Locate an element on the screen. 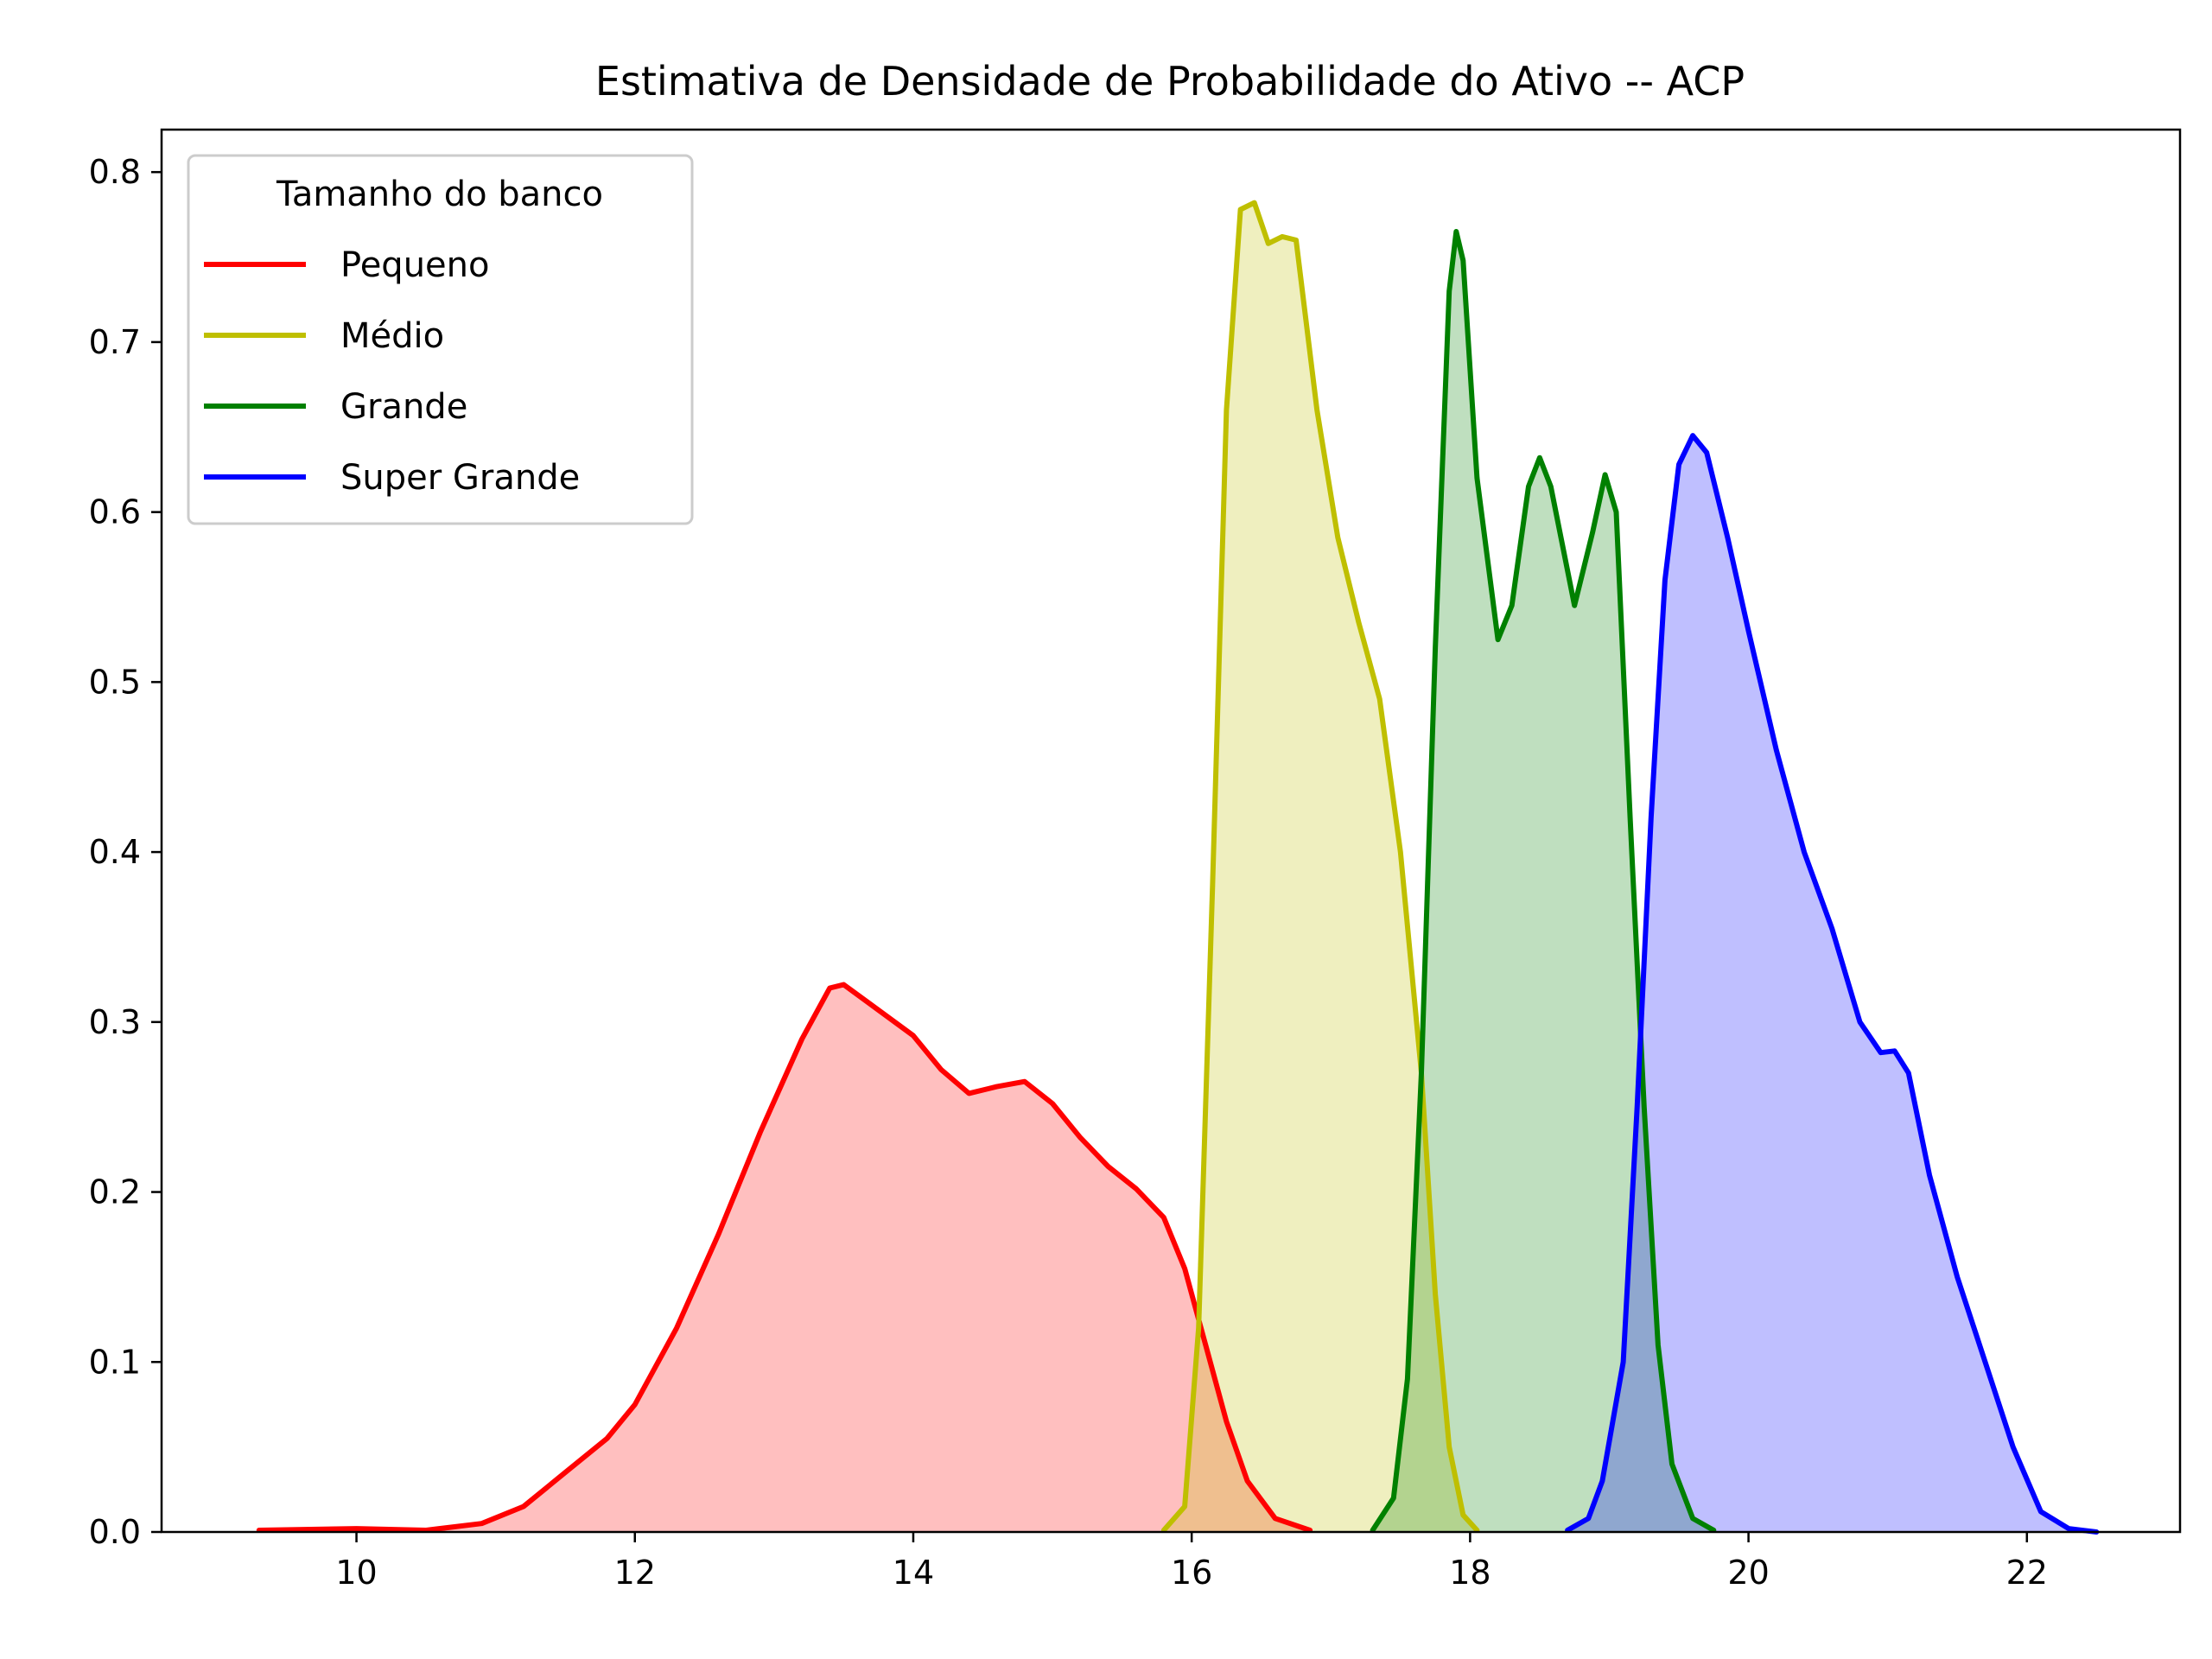 This screenshot has width=2212, height=1659. legend-box is located at coordinates (440, 339).